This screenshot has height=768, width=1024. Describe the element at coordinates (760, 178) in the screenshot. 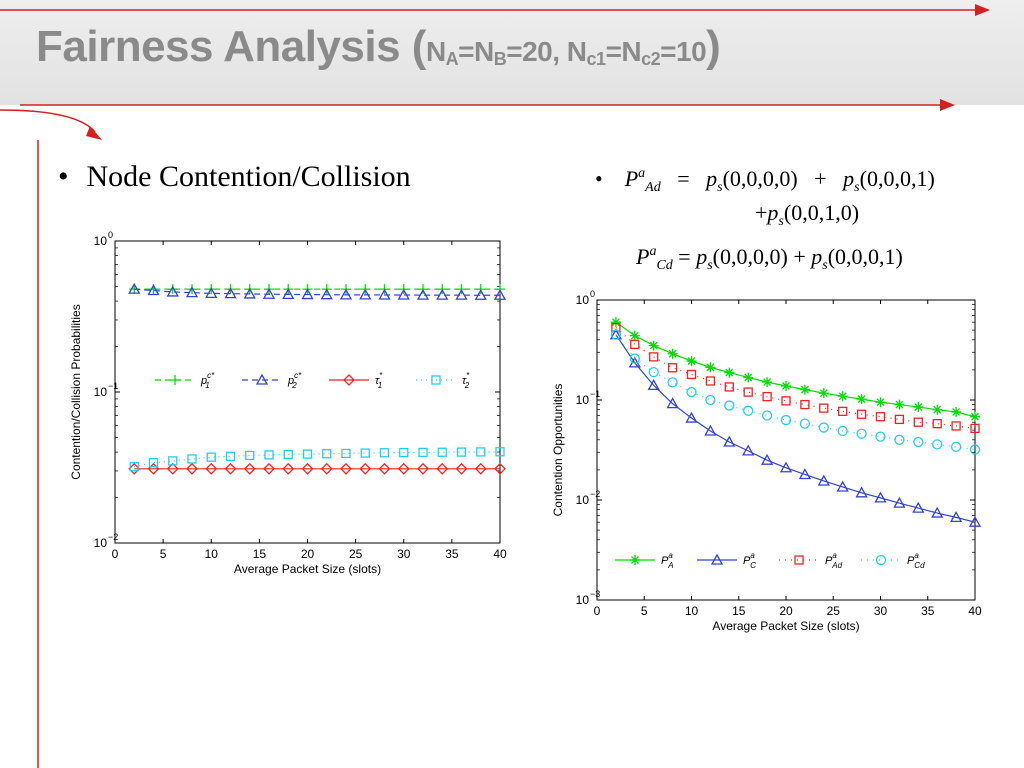

I see `eq-args: (0,0,0,0)` at that location.